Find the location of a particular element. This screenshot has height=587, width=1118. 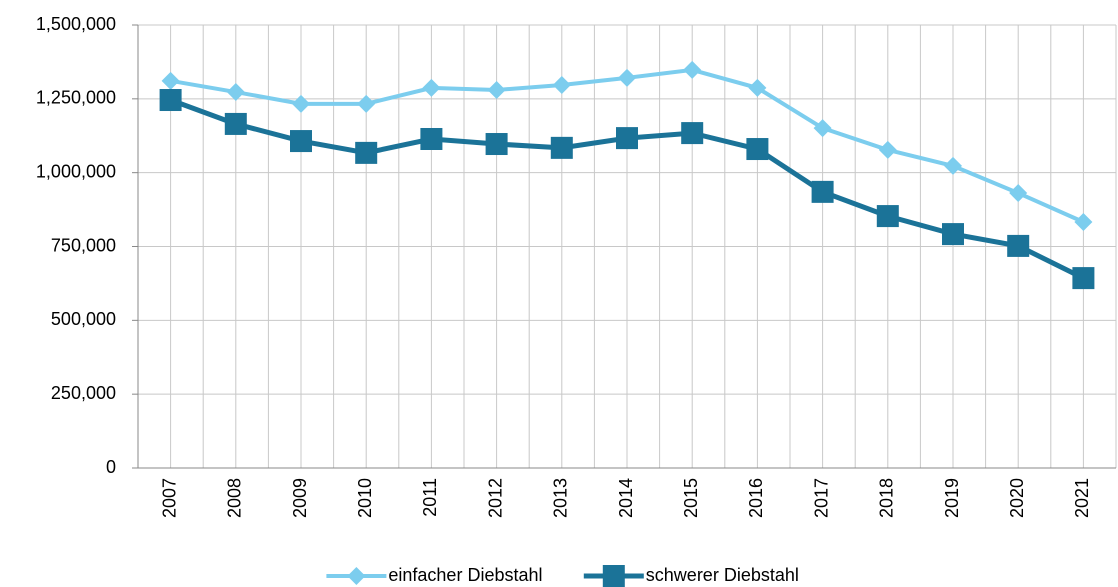

y-tick-label: 1,250,000 is located at coordinates (76, 98).